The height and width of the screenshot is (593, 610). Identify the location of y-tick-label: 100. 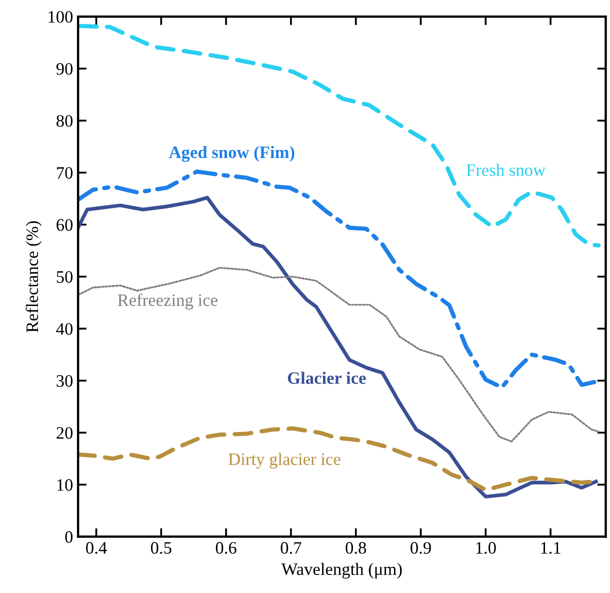
(60, 17).